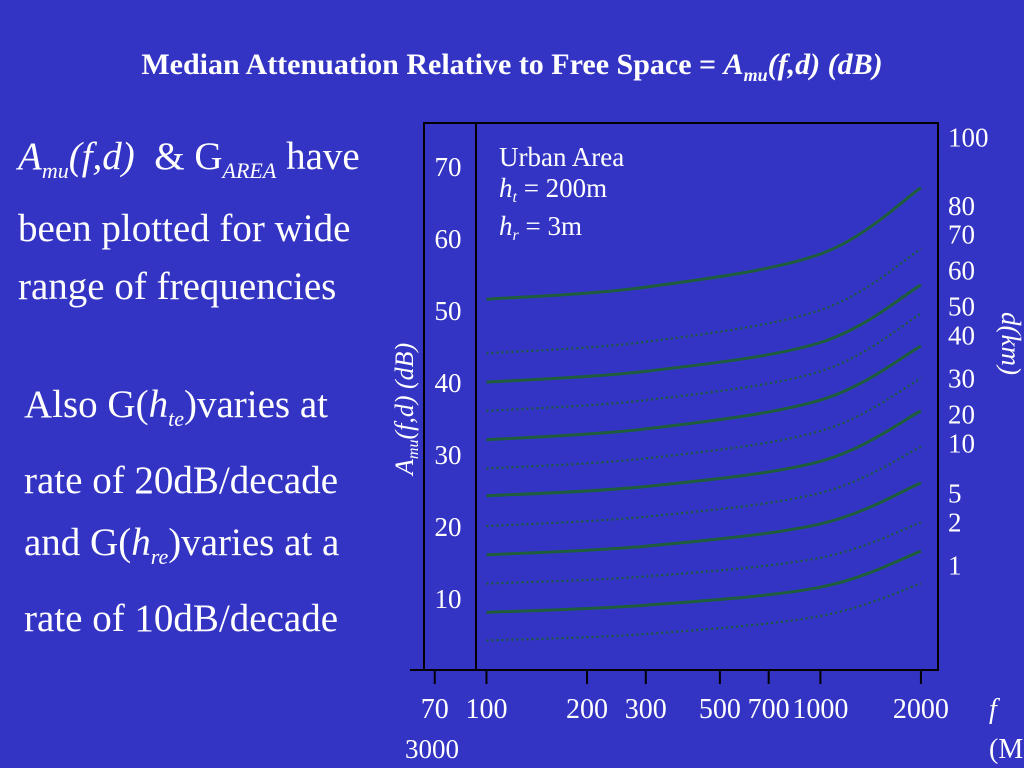 This screenshot has width=1024, height=768. I want to click on y-tick-label-60: 60, so click(448, 239).